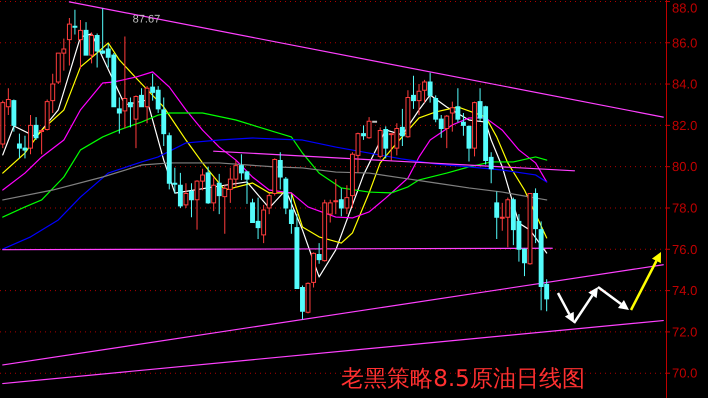  I want to click on y-tick-label: 76.0, so click(685, 249).